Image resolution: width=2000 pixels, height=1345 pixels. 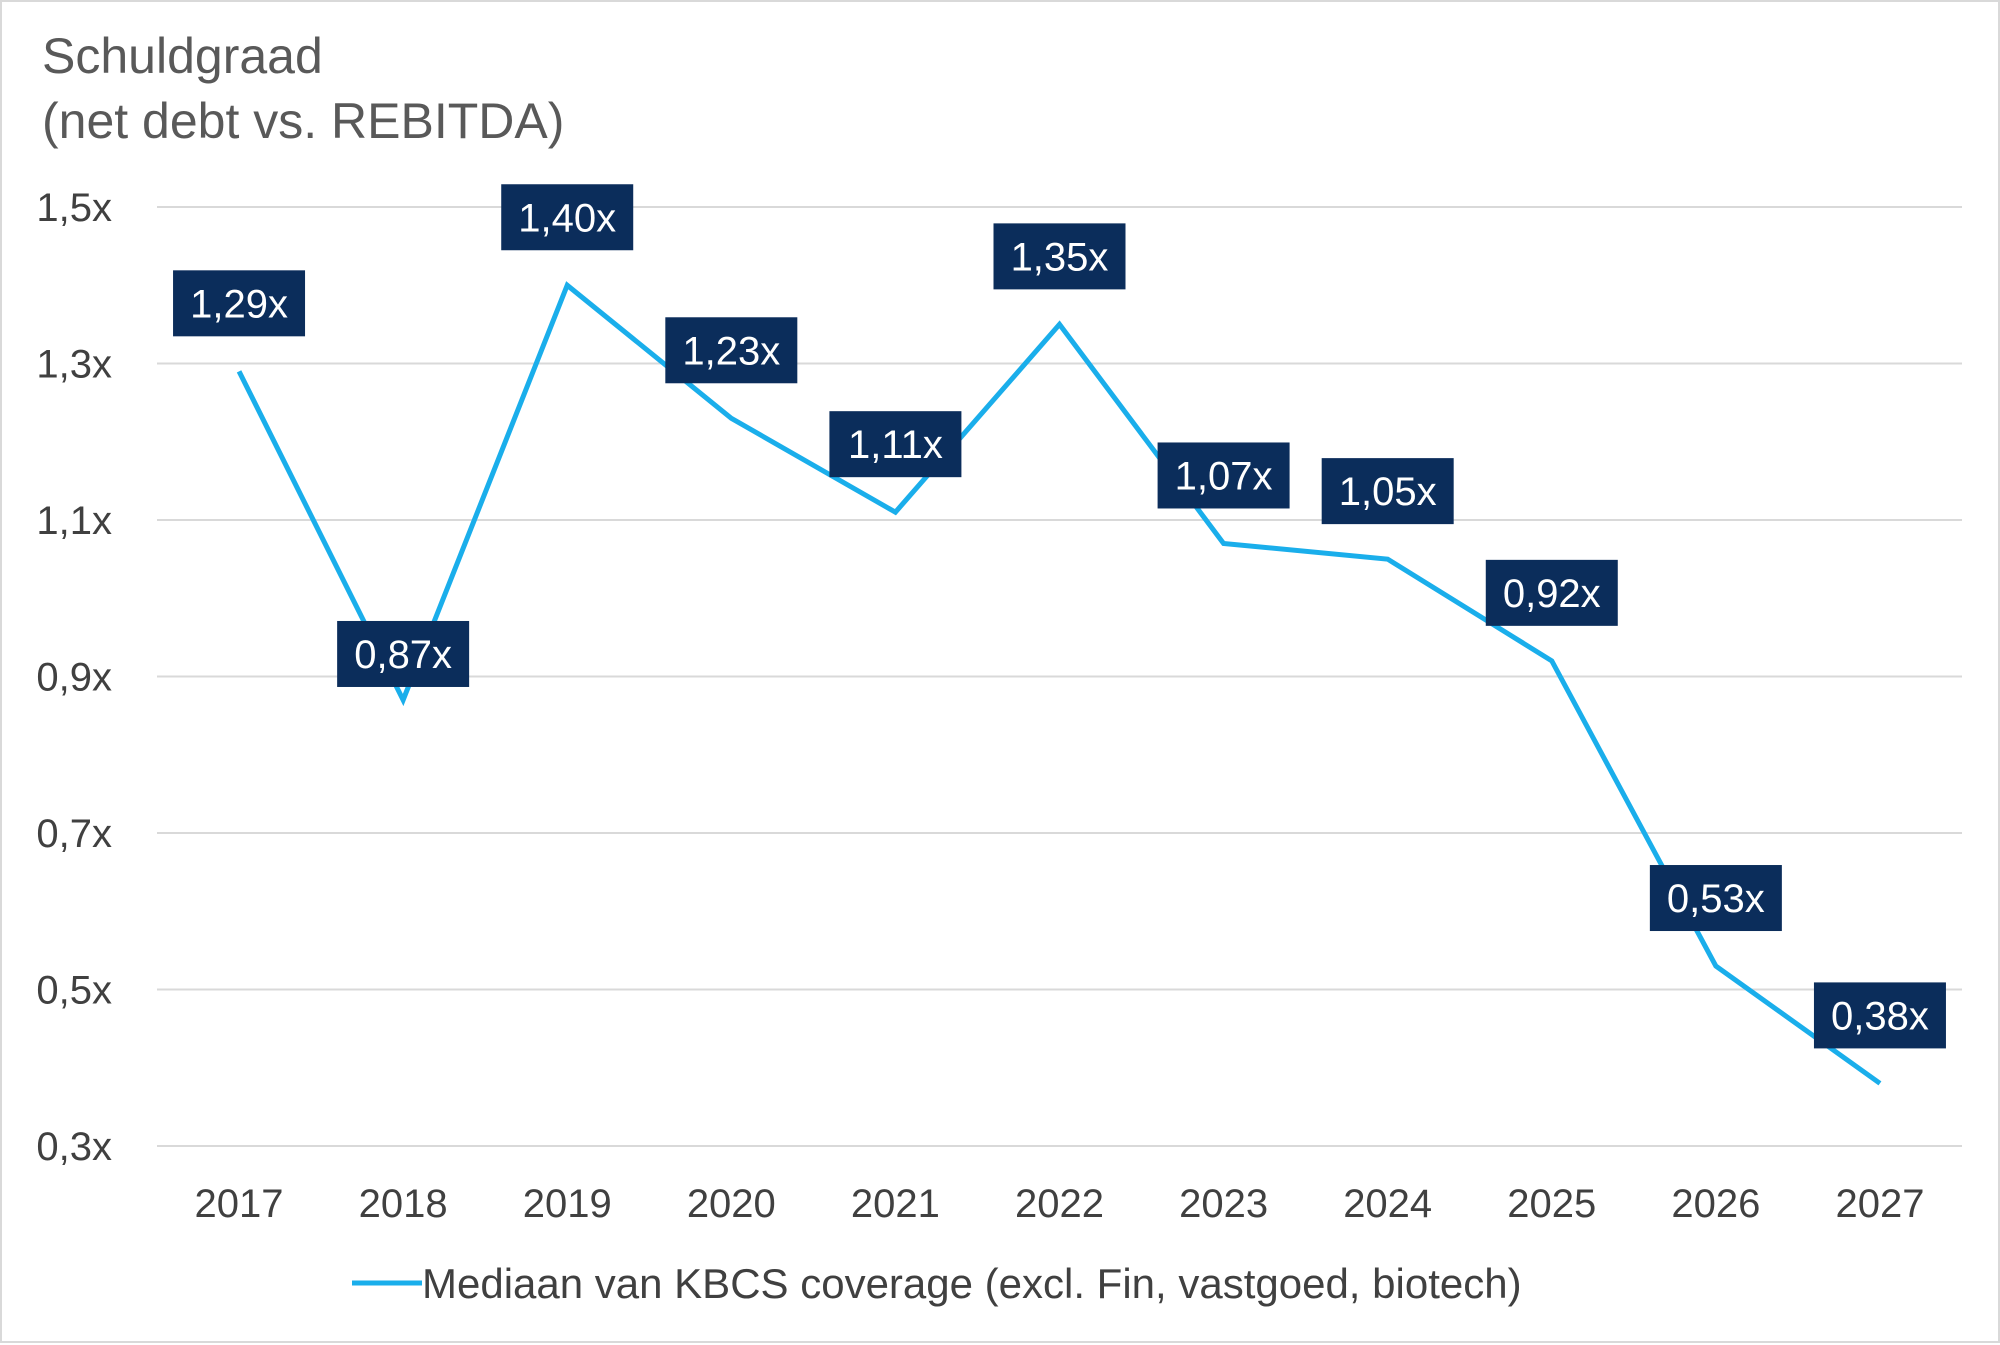 What do you see at coordinates (1387, 1204) in the screenshot?
I see `x-tick-label: 2024` at bounding box center [1387, 1204].